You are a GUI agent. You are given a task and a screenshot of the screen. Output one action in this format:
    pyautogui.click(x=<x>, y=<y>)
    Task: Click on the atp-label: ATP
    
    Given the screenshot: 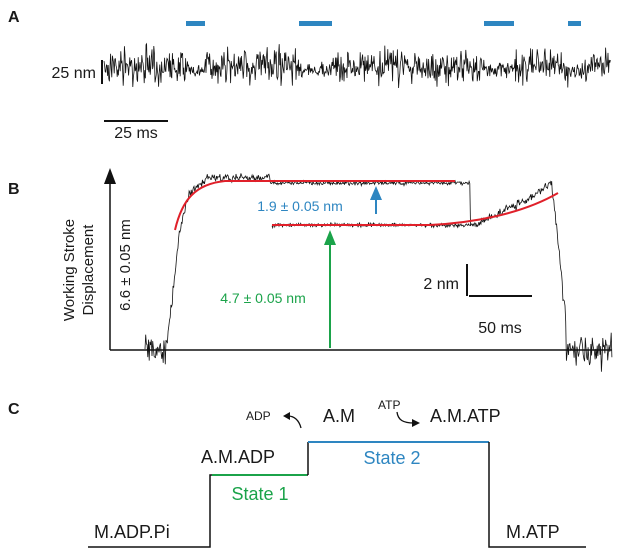 What is the action you would take?
    pyautogui.click(x=389, y=405)
    